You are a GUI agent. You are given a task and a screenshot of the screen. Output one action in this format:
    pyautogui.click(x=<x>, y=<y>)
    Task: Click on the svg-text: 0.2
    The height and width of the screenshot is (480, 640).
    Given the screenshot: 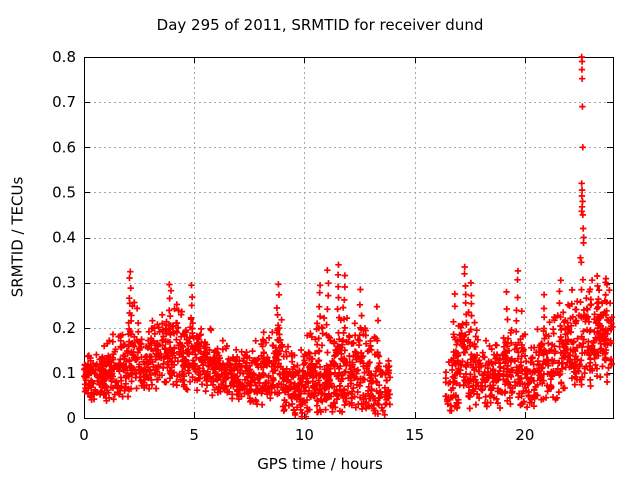 What is the action you would take?
    pyautogui.click(x=64, y=328)
    